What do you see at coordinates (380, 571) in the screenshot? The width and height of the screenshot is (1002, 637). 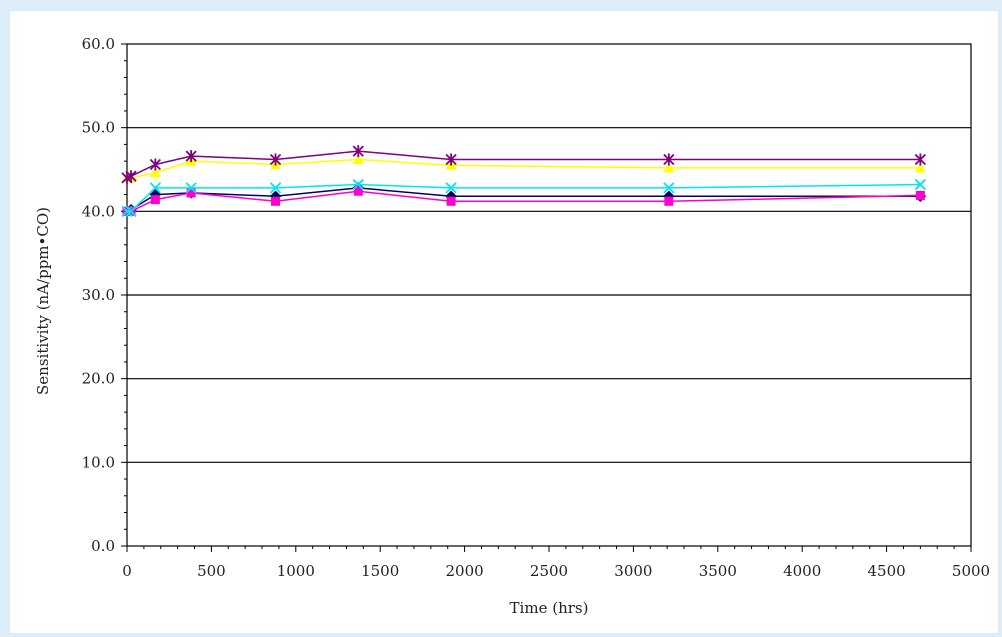 I see `x-tick-label: 1500` at bounding box center [380, 571].